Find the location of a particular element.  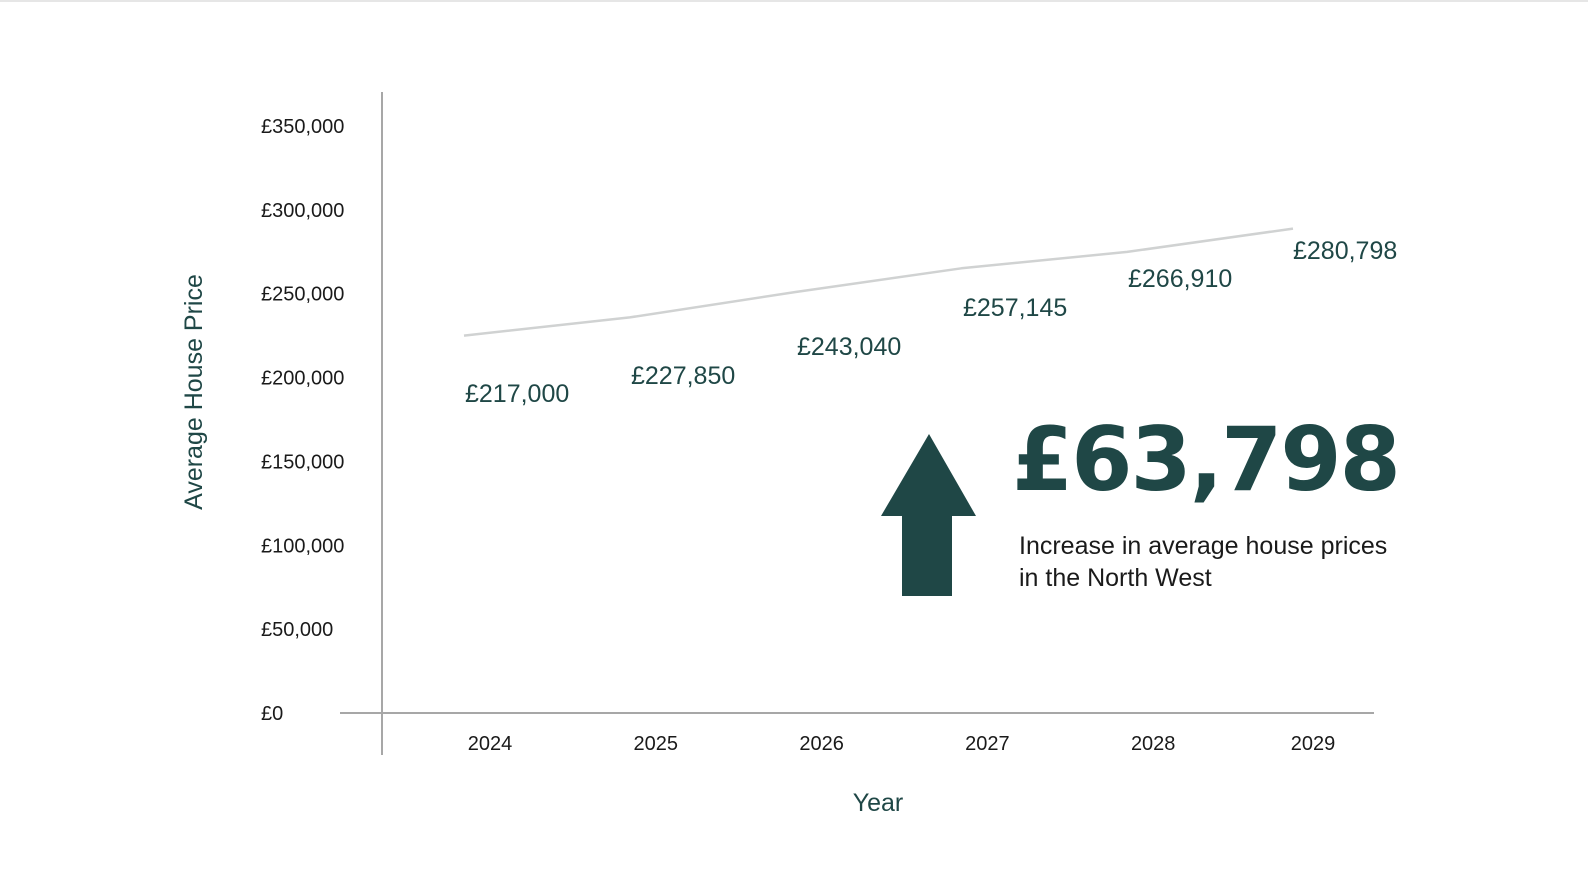

data-label: £257,145 is located at coordinates (1015, 308).